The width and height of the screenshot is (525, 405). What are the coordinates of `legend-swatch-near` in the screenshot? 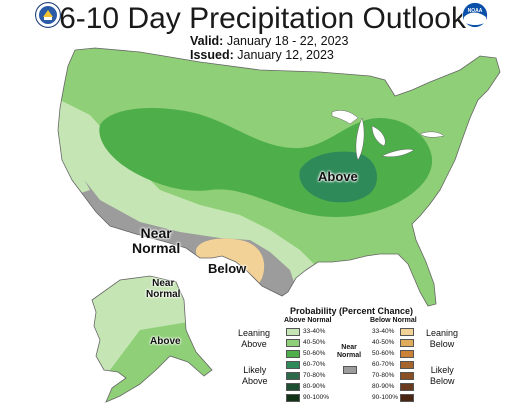 It's located at (350, 370).